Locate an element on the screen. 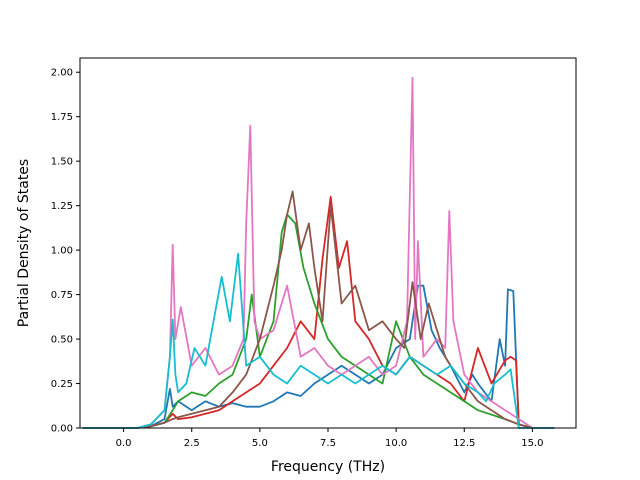 The height and width of the screenshot is (480, 640). y-tick-label: 1.00 is located at coordinates (62, 251).